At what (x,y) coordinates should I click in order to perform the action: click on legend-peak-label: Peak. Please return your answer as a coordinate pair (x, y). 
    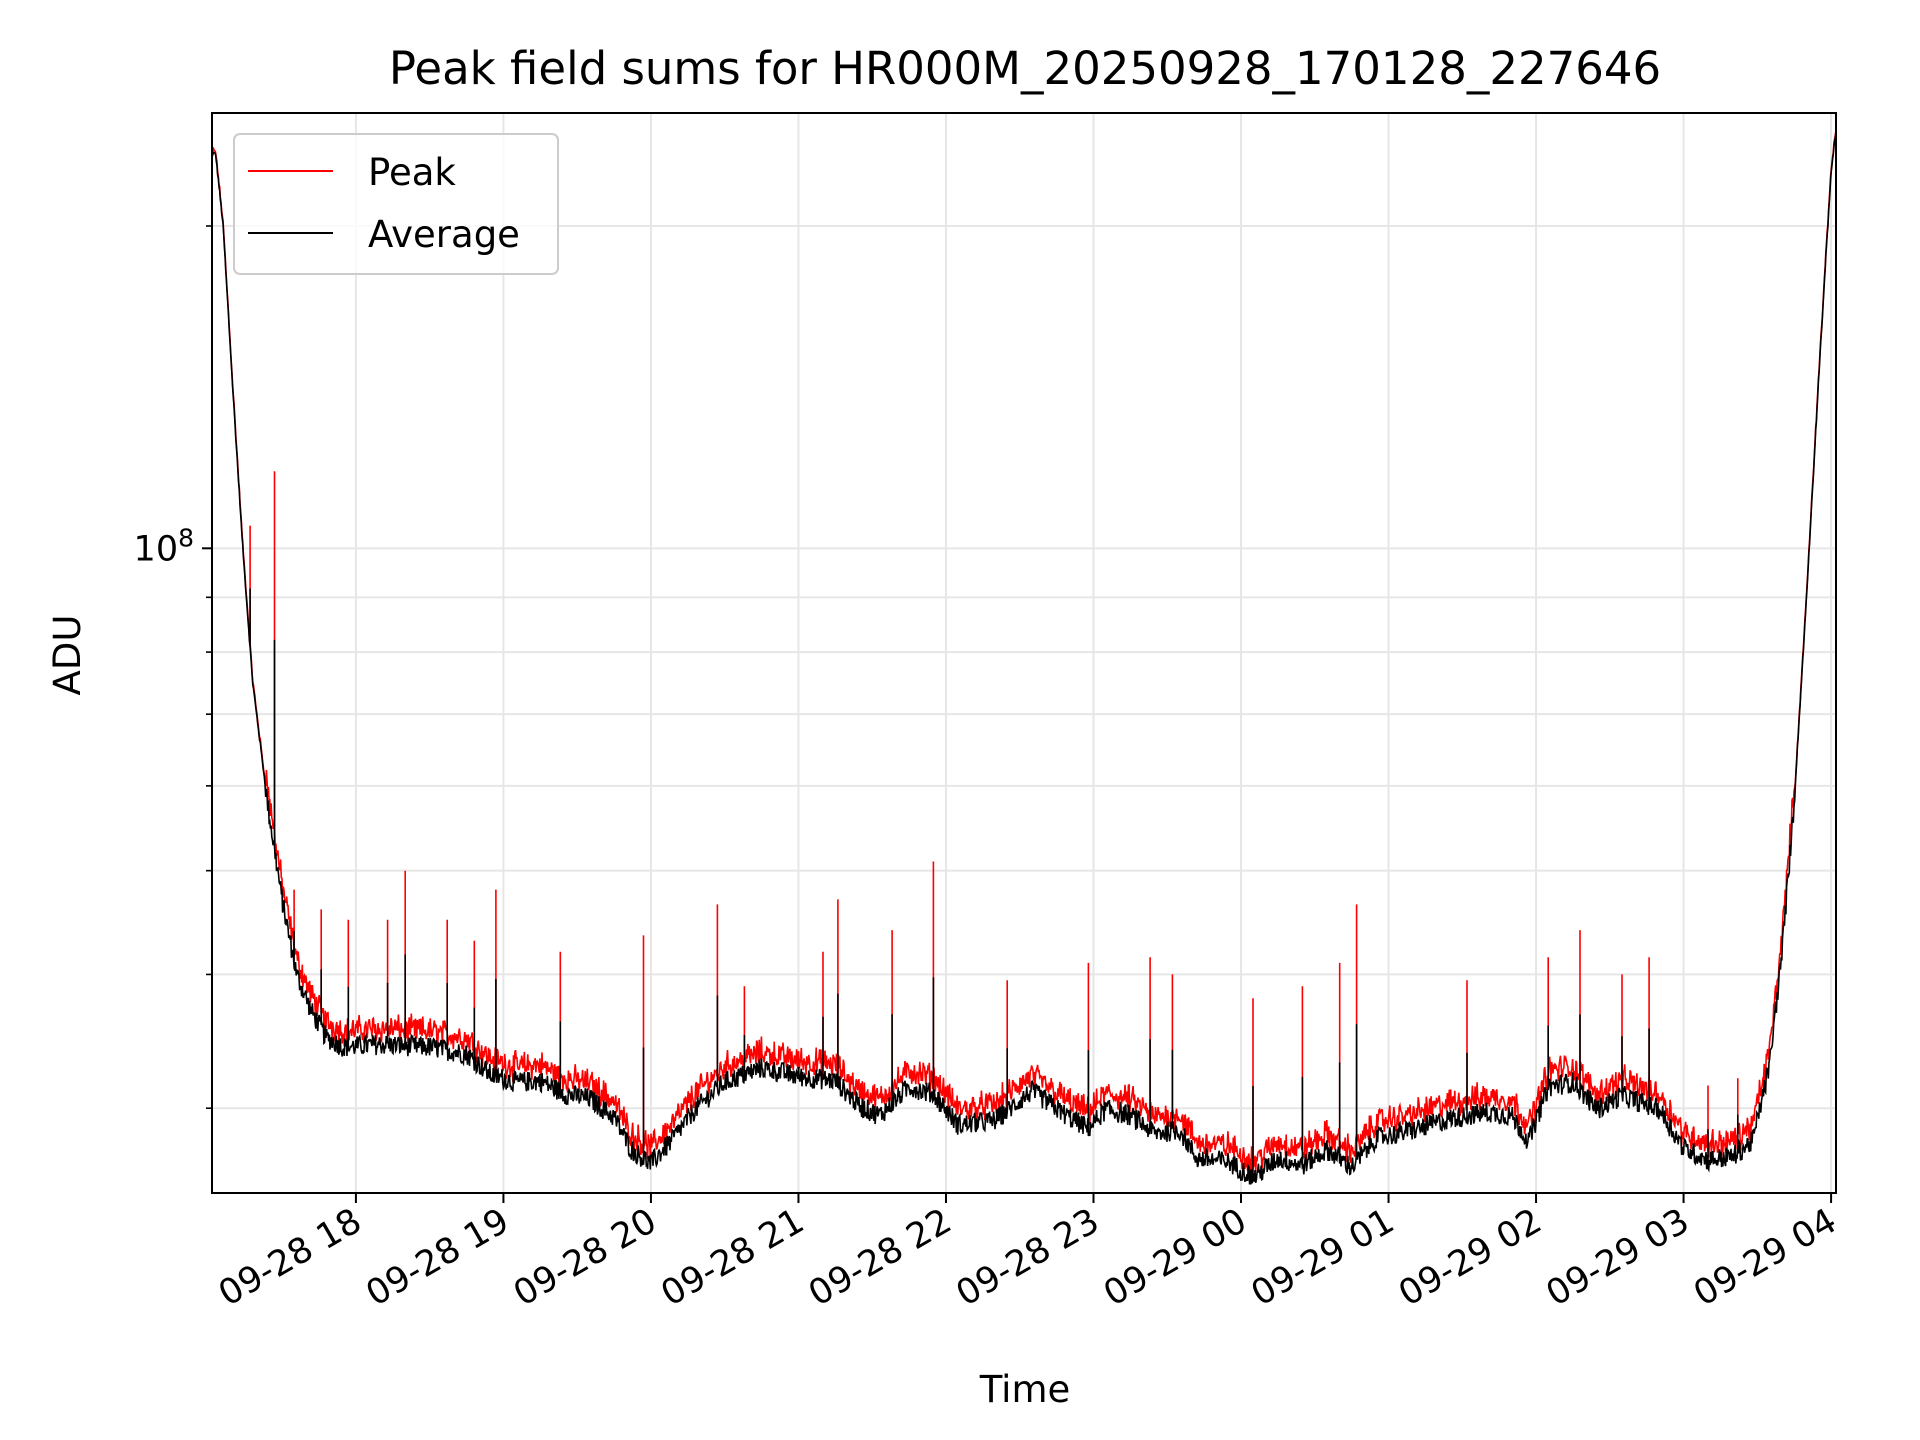
    Looking at the image, I should click on (412, 172).